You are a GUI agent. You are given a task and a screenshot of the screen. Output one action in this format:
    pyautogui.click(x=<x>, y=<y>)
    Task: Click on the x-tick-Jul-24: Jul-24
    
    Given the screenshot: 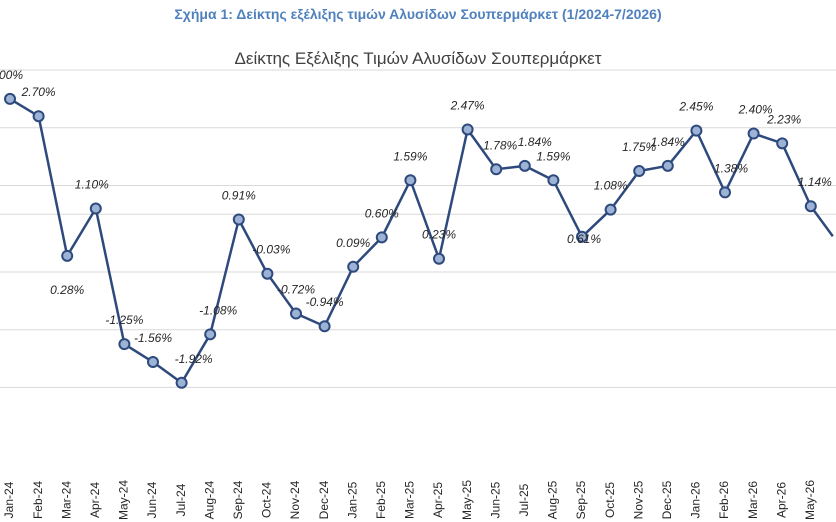 What is the action you would take?
    pyautogui.click(x=181, y=499)
    